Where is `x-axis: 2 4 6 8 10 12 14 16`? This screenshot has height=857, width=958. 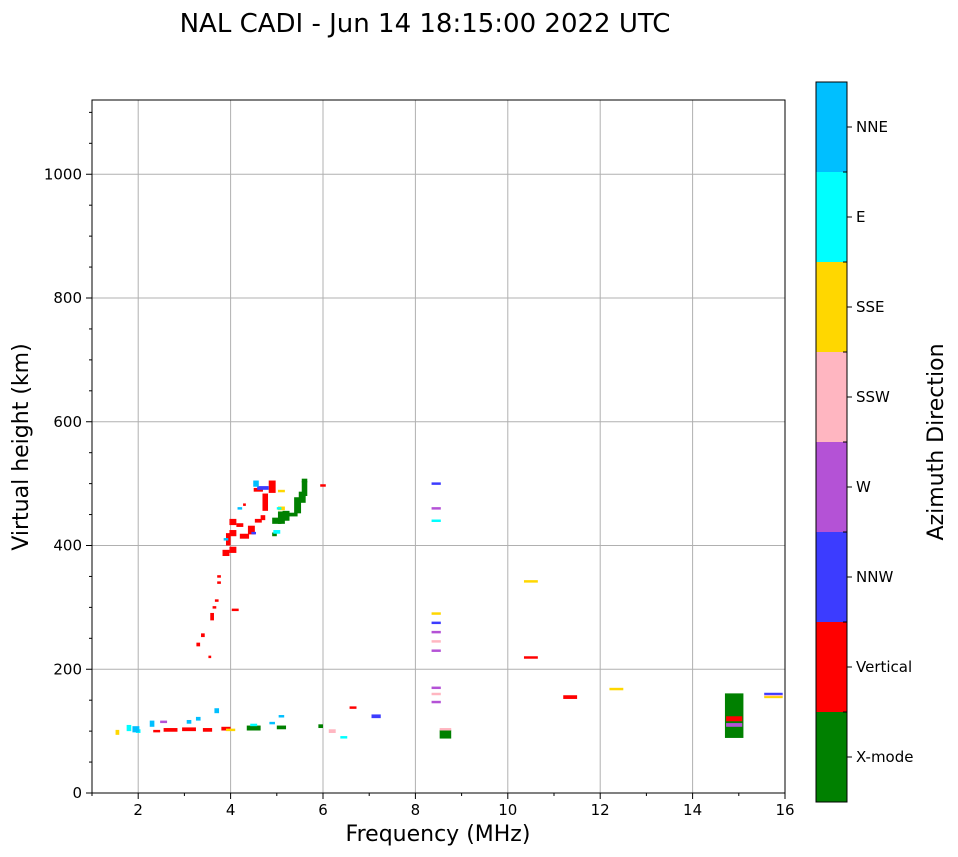
x-axis: 2 4 6 8 10 12 14 16 is located at coordinates (443, 806).